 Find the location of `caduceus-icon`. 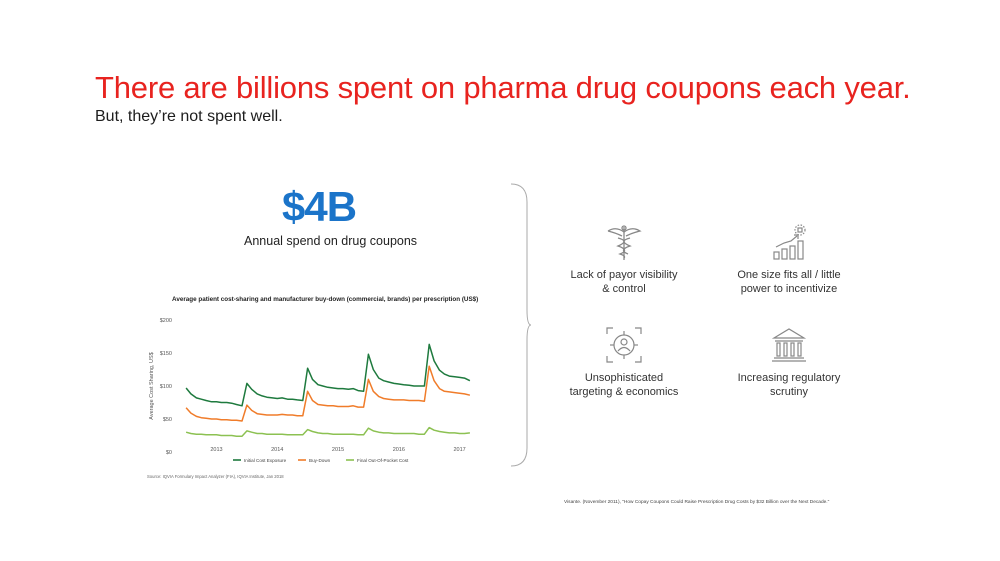

caduceus-icon is located at coordinates (624, 242).